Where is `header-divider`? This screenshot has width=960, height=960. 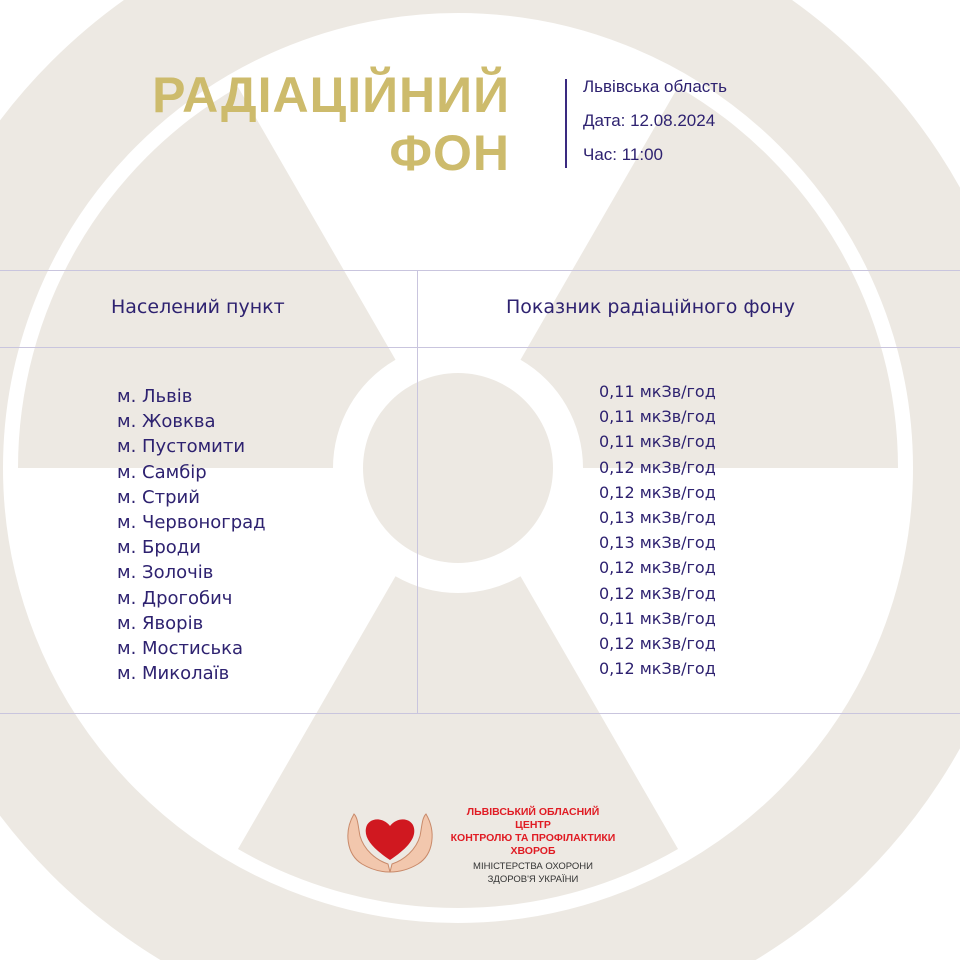 header-divider is located at coordinates (566, 123).